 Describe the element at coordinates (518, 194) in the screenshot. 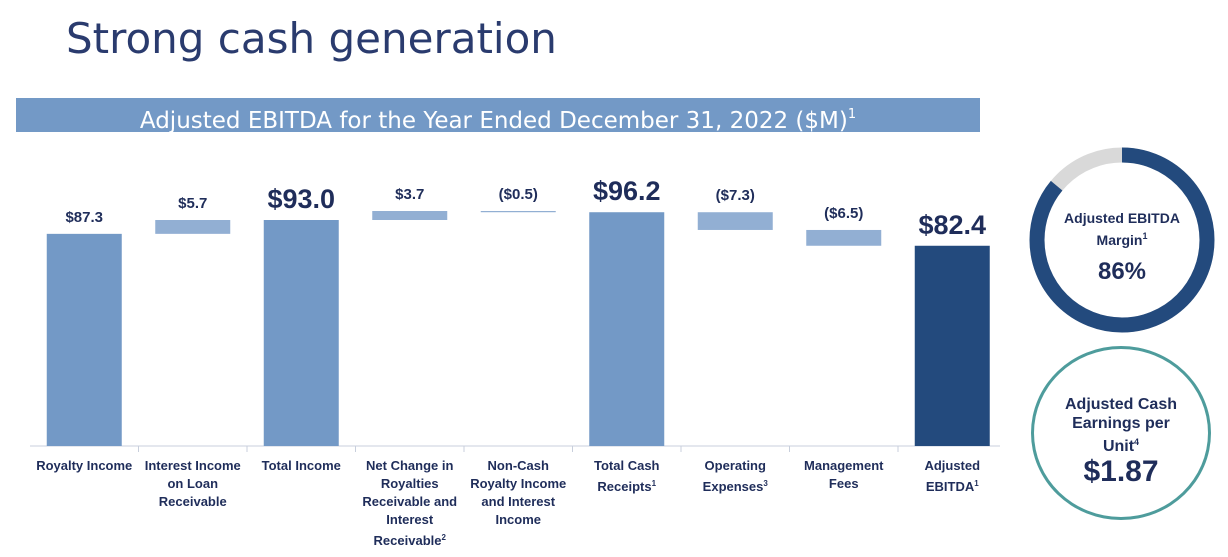

I see `data-label-4: ($0.5)` at that location.